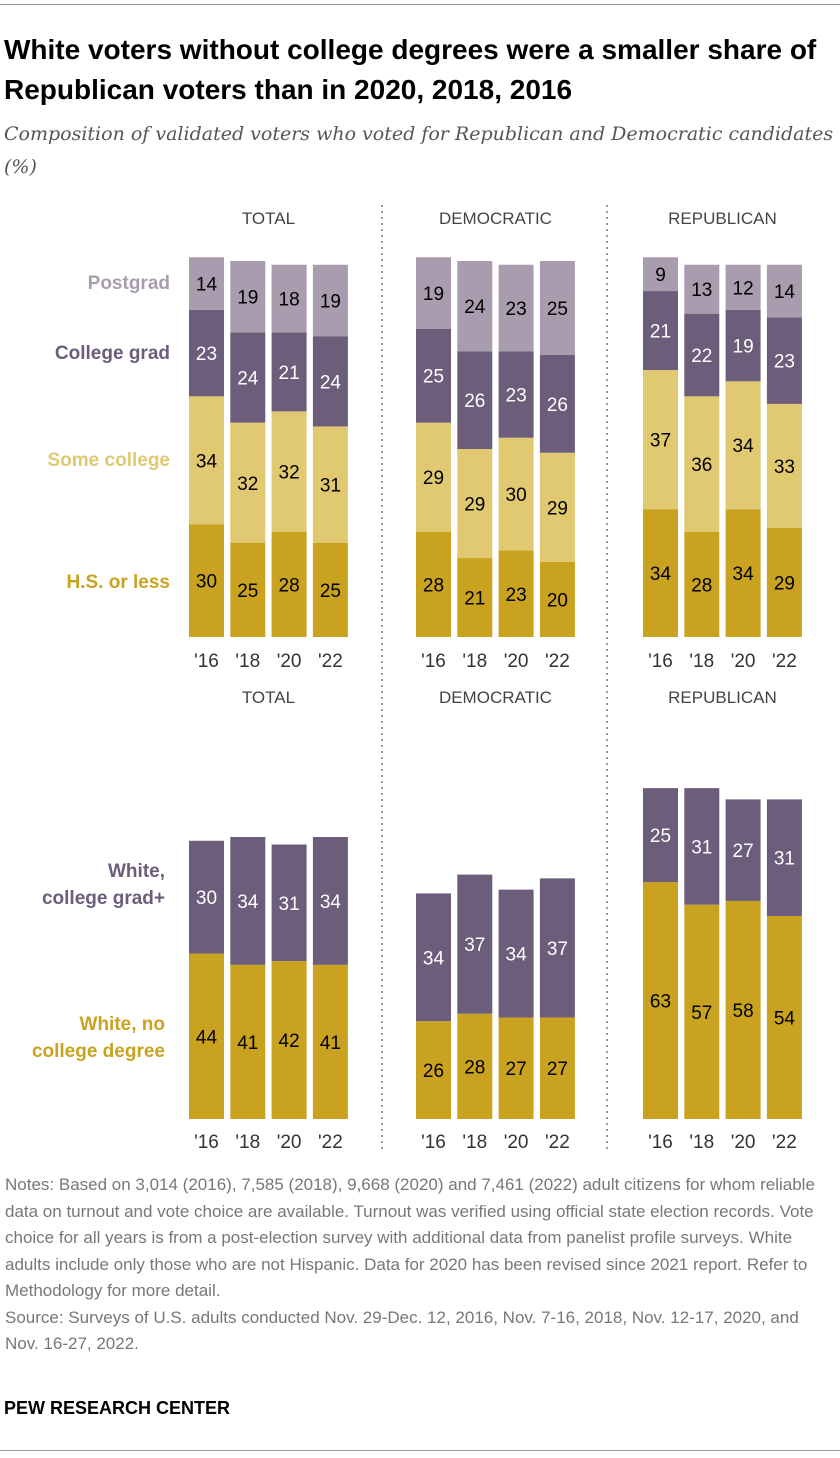  I want to click on data-label: 20, so click(557, 600).